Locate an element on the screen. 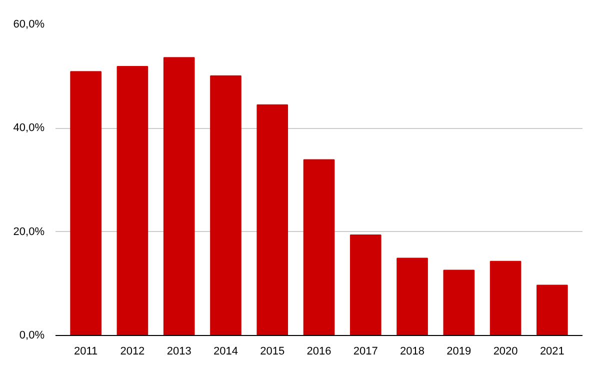 The image size is (600, 371). y-tick-label: 20,0% is located at coordinates (29, 232).